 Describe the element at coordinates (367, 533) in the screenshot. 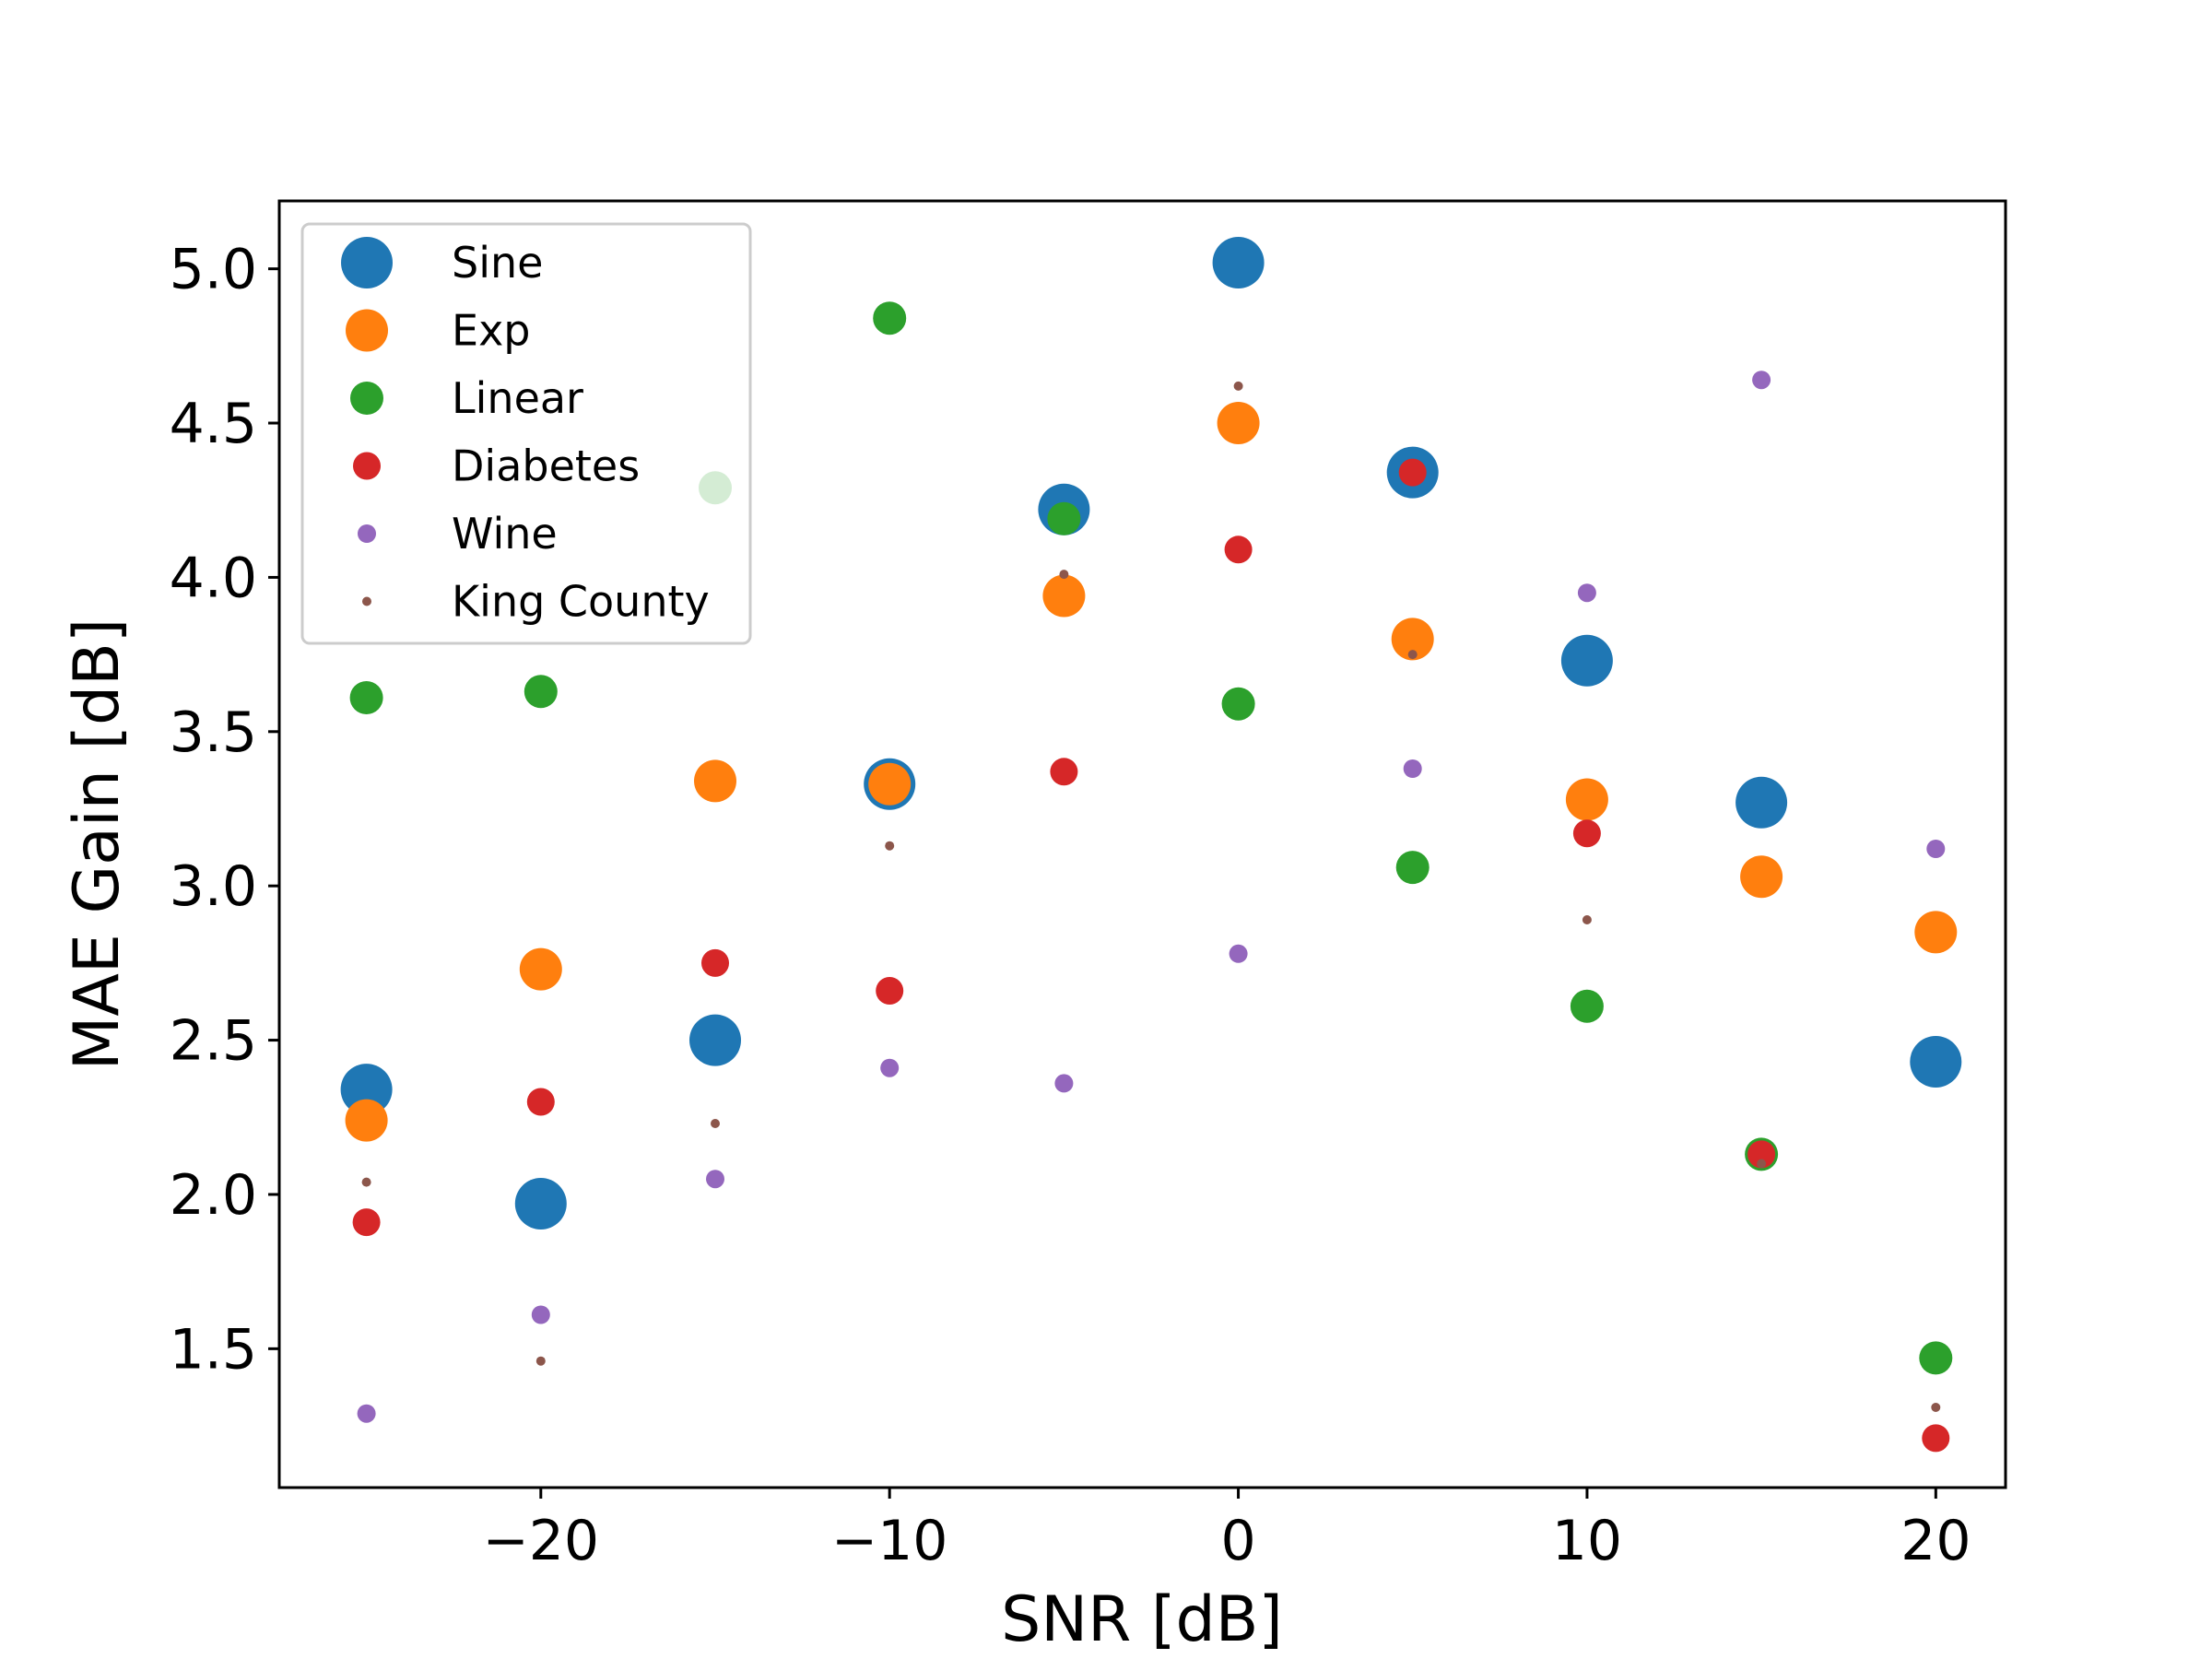

I see `legend-marker-wine` at that location.